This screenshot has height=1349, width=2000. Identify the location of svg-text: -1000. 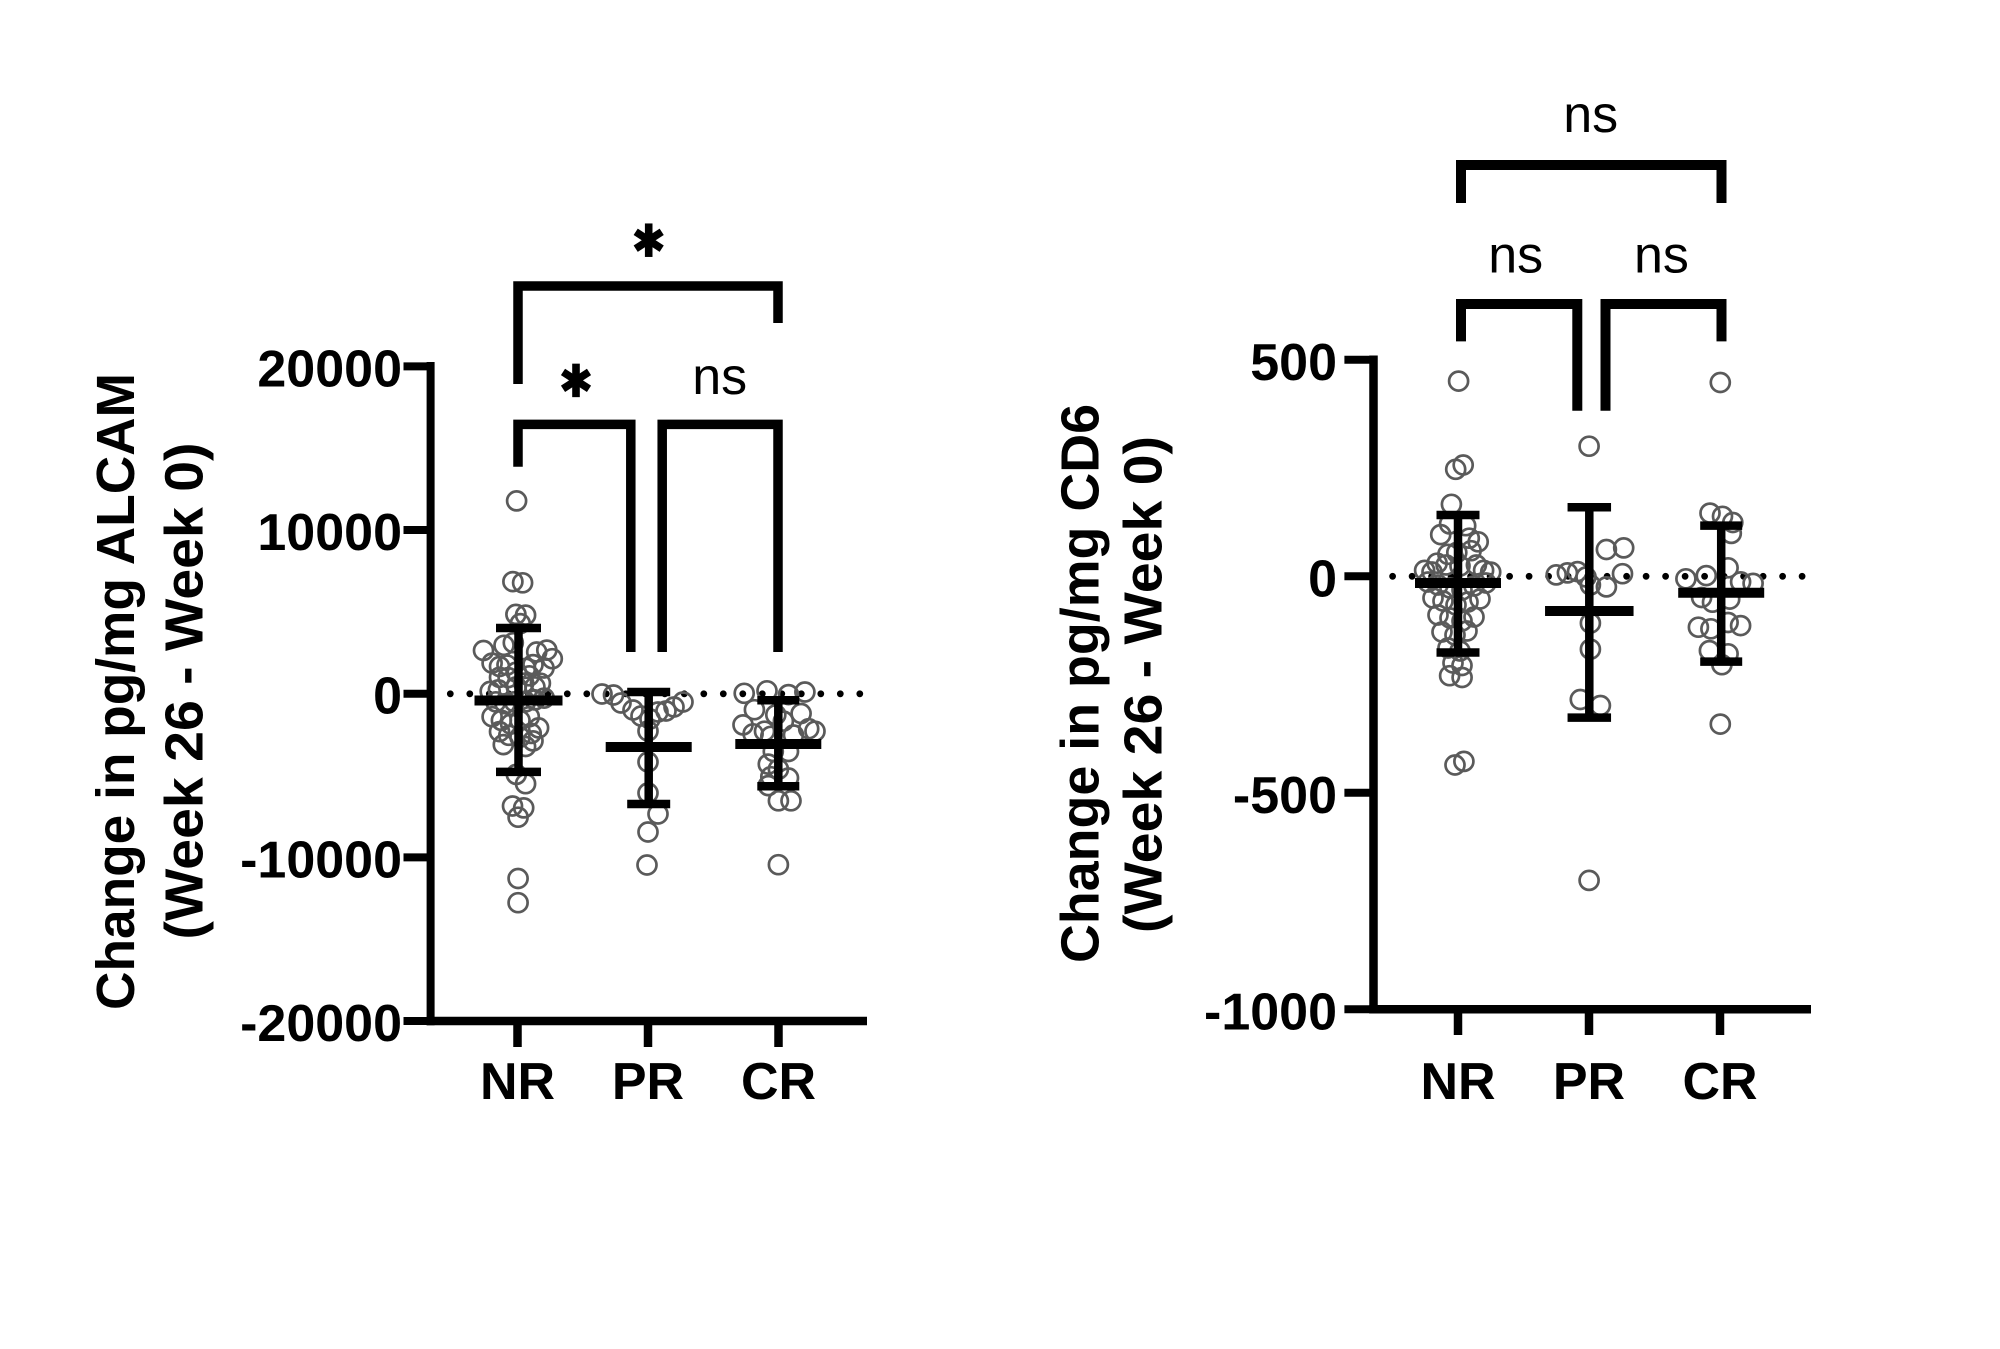
(1270, 1012).